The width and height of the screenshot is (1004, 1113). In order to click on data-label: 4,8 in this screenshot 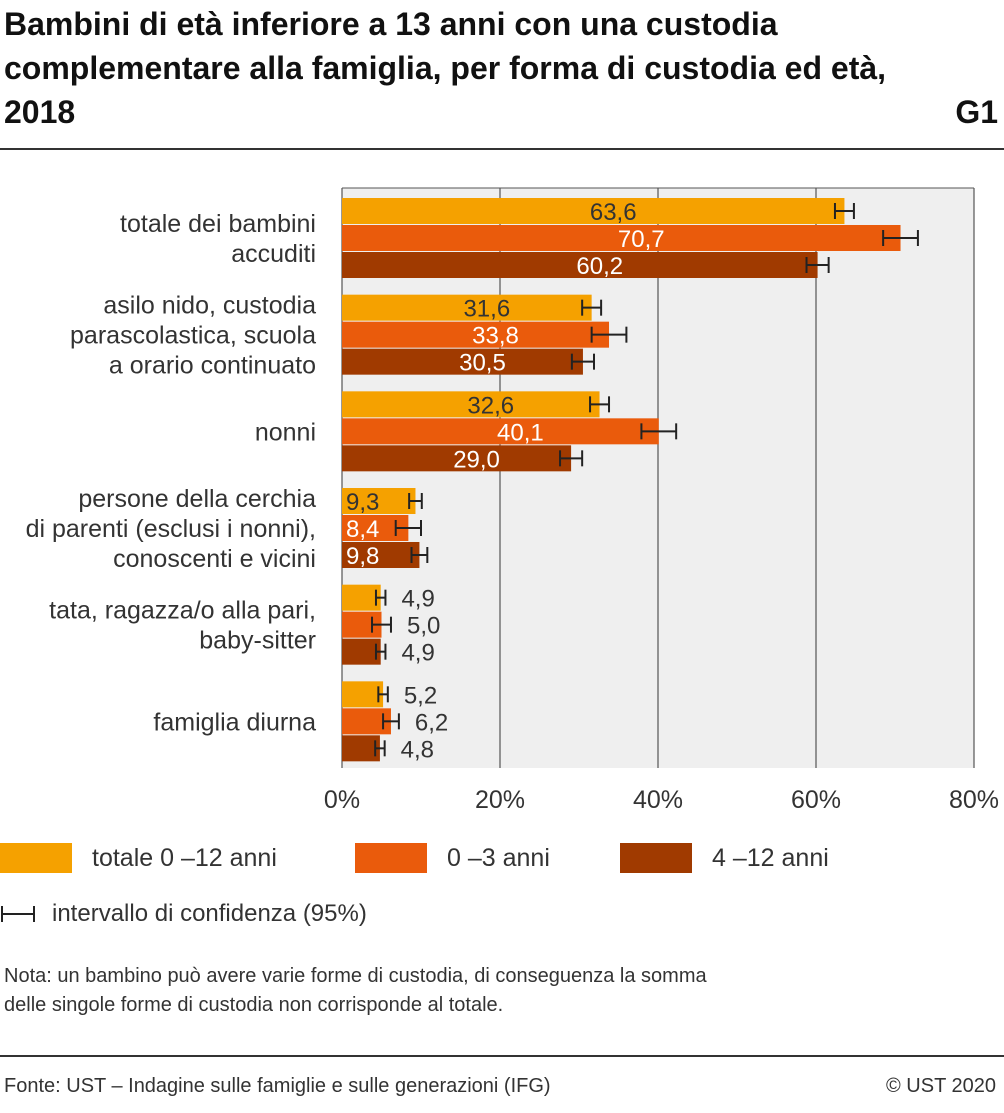, I will do `click(417, 749)`.